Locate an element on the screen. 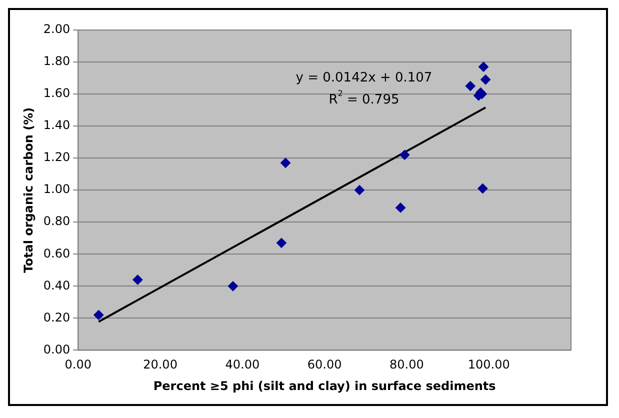 Image resolution: width=619 pixels, height=418 pixels. y-tick-label: 1.60 is located at coordinates (56, 93).